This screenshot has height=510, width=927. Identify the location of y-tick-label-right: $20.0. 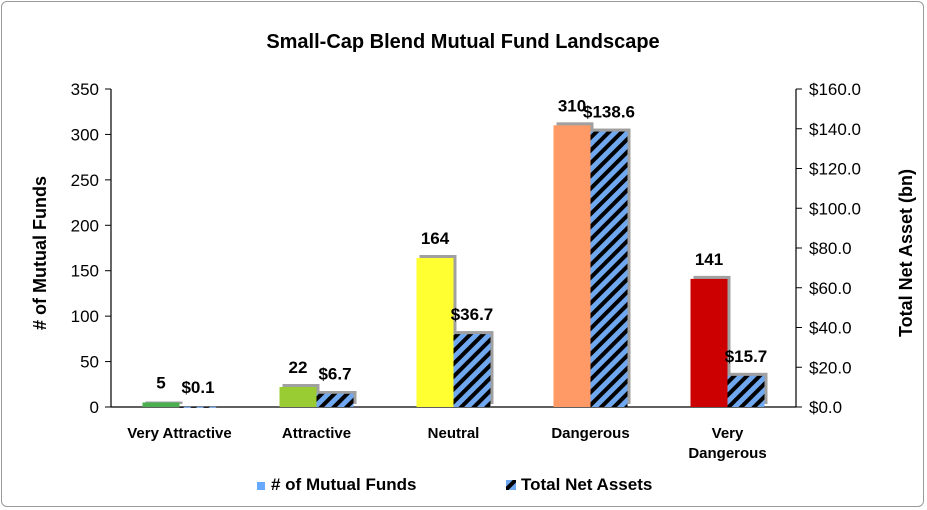
(830, 367).